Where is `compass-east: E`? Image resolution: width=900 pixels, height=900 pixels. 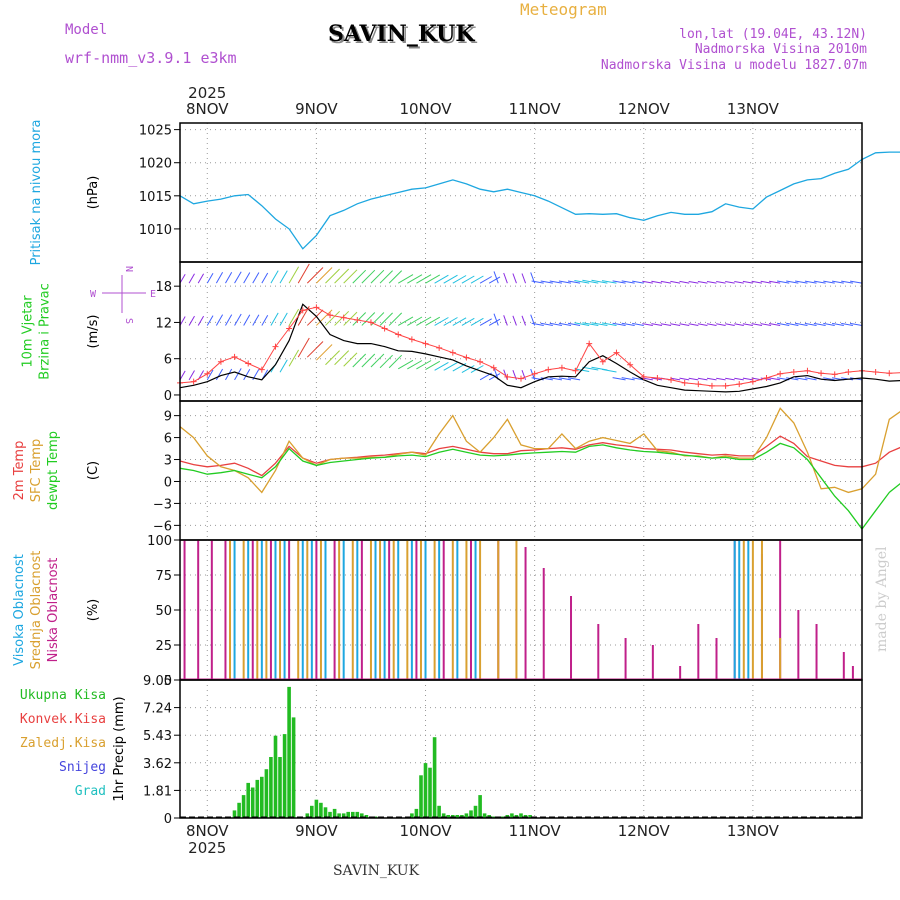 compass-east: E is located at coordinates (153, 294).